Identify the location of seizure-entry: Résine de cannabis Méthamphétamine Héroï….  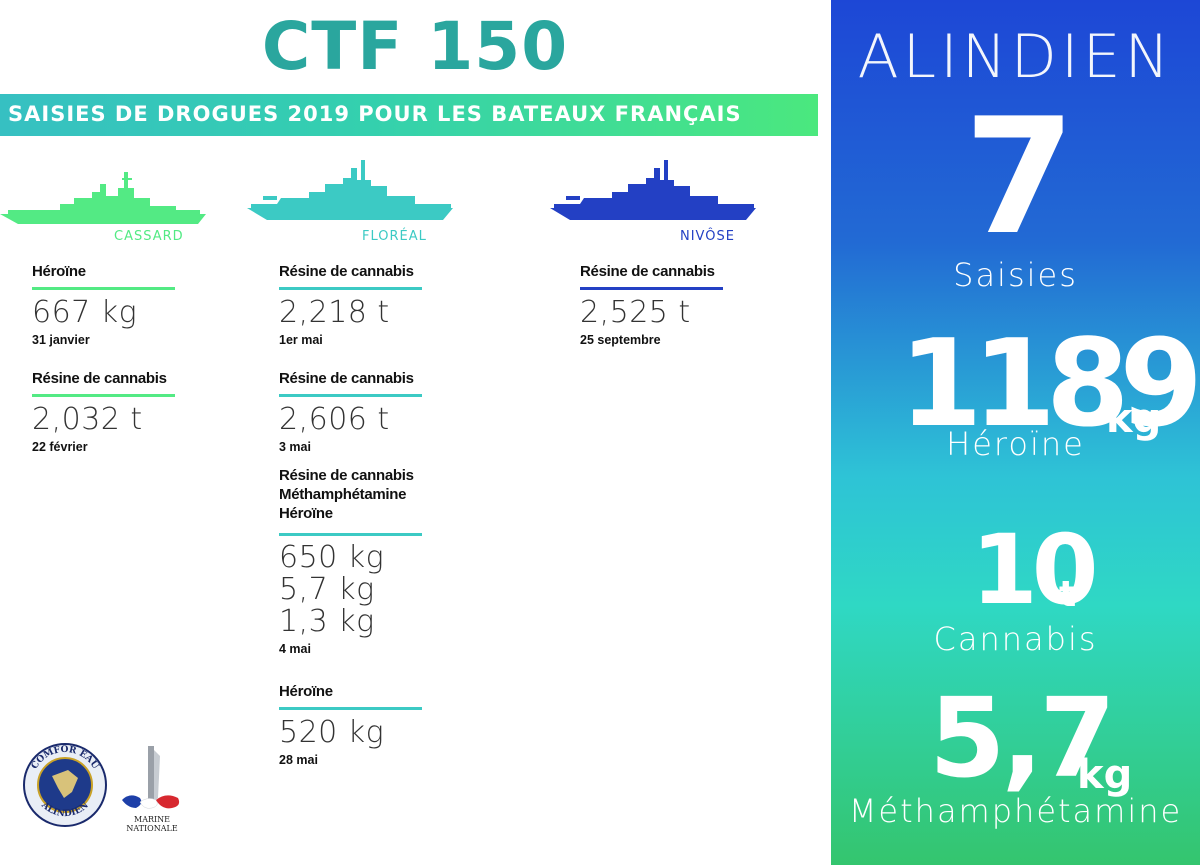
(379, 561).